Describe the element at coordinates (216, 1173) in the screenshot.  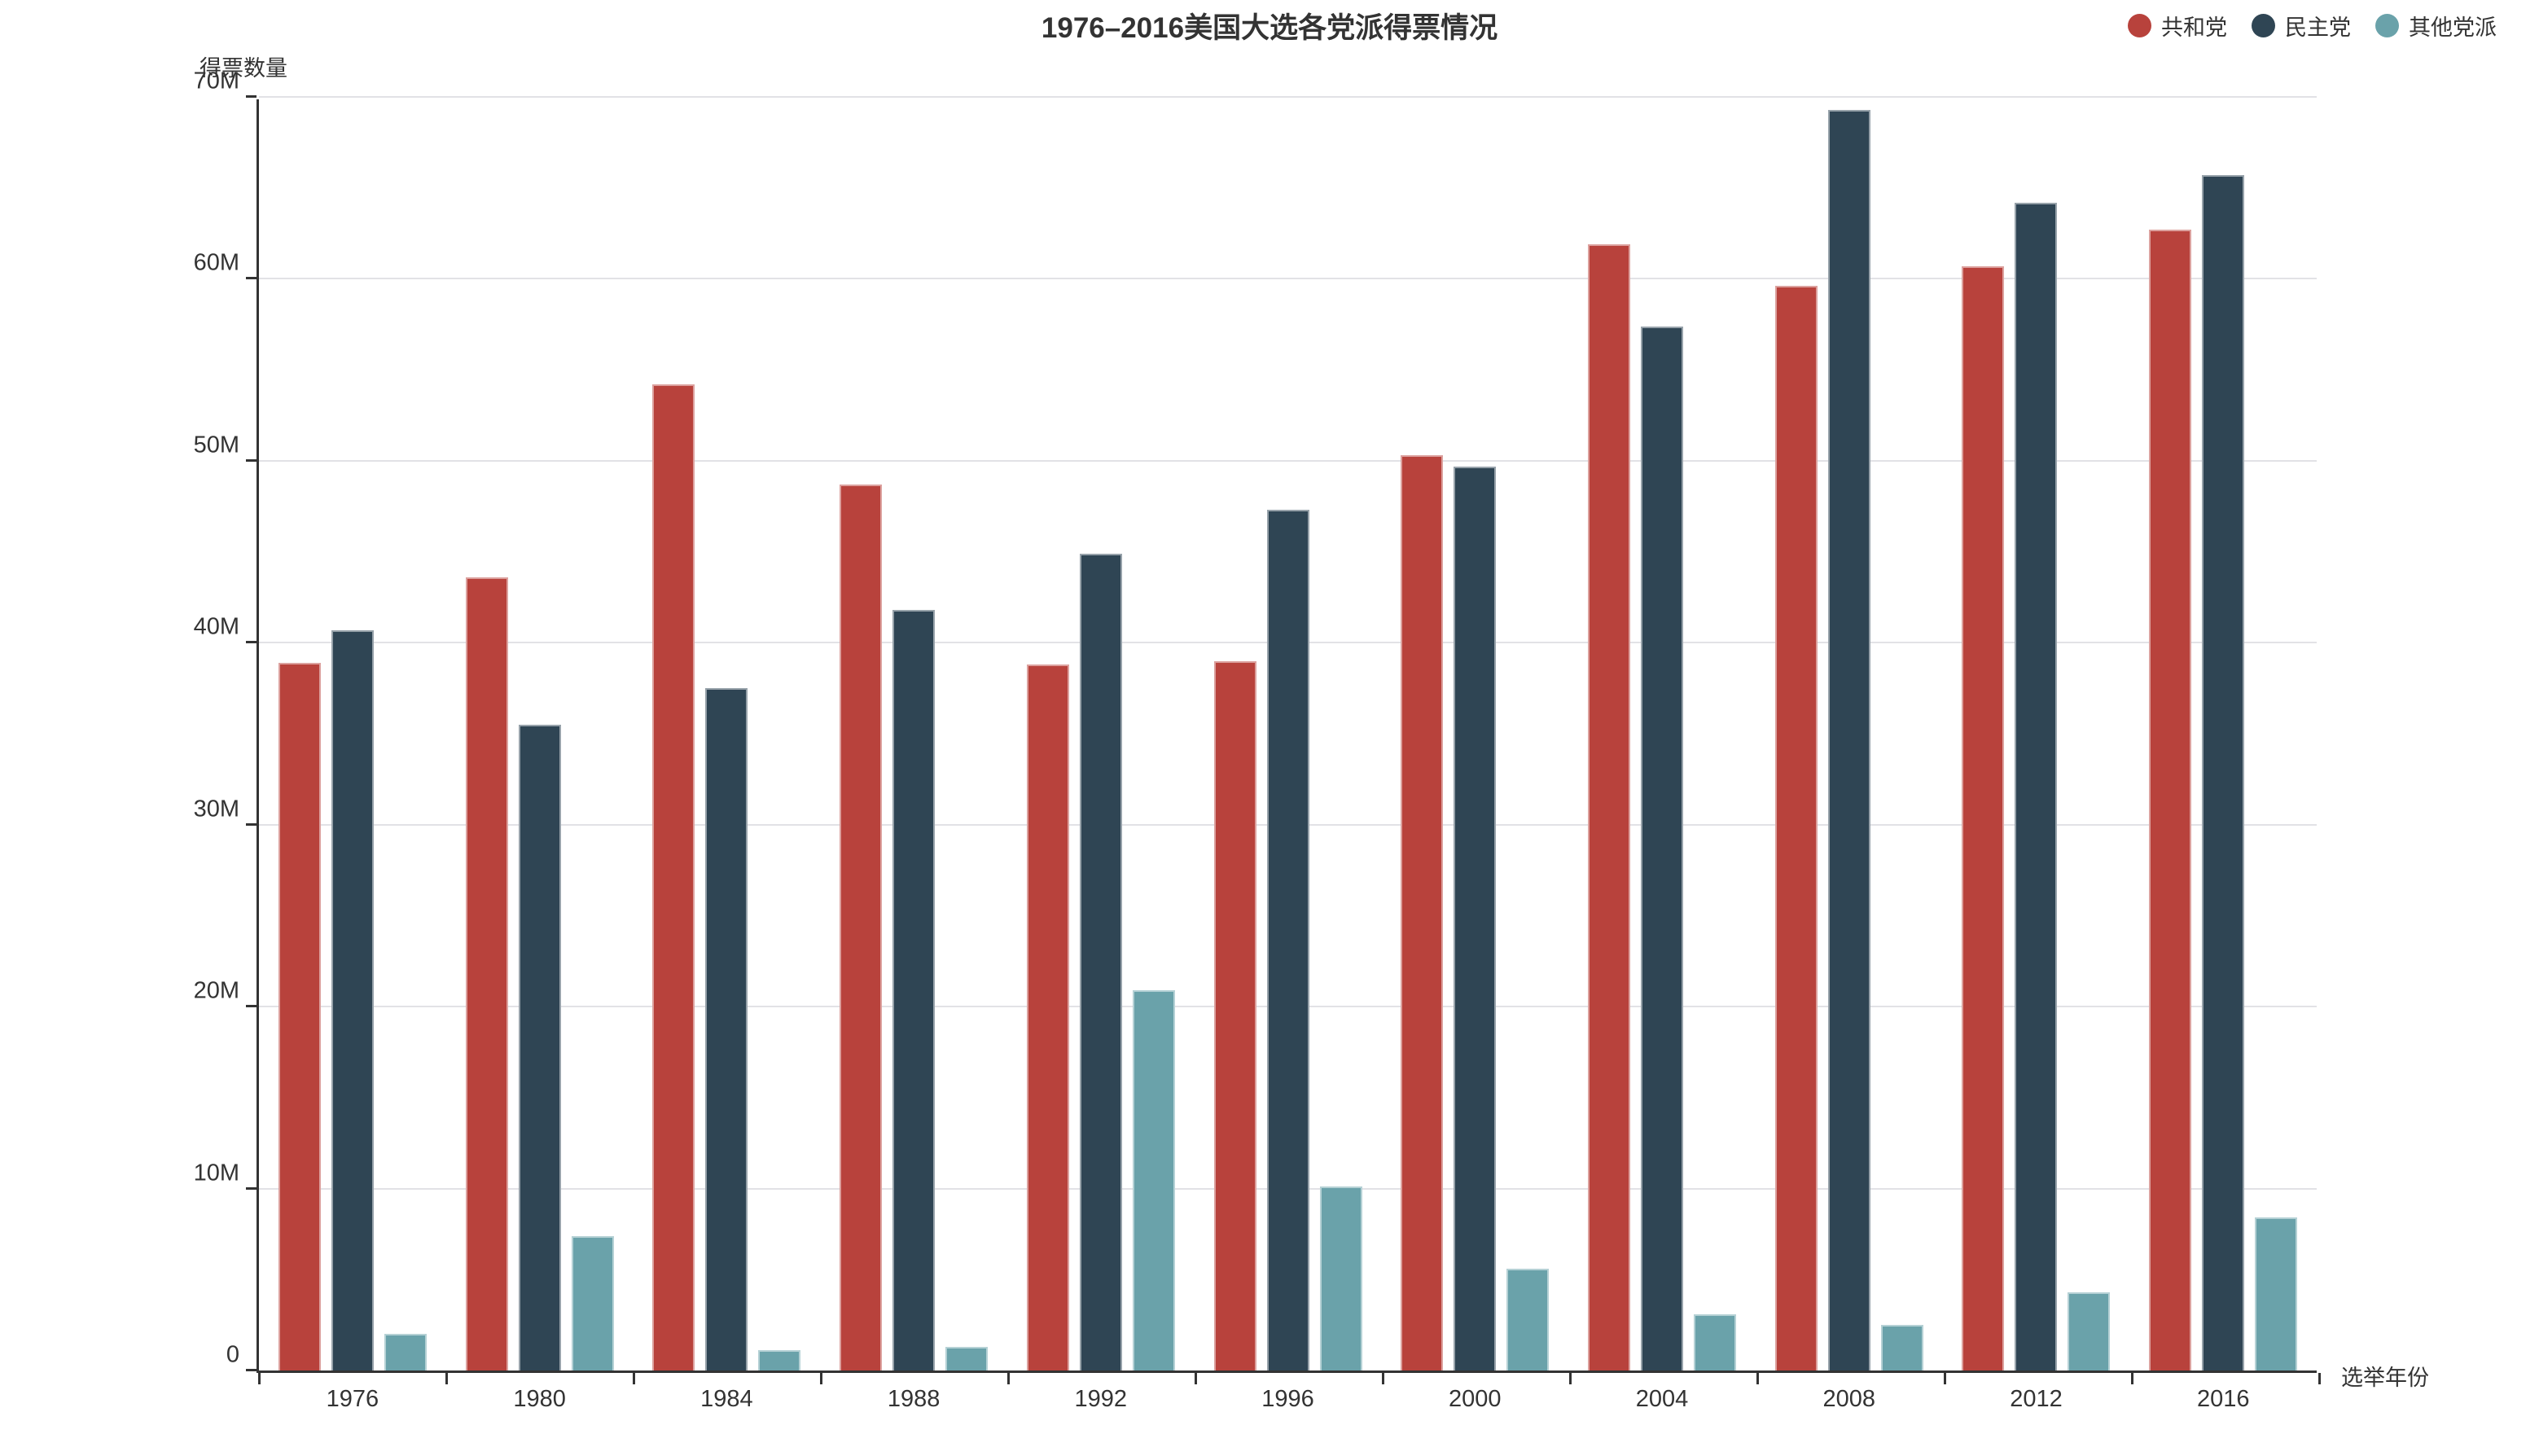
I see `y-axis-label-10m: 10M` at that location.